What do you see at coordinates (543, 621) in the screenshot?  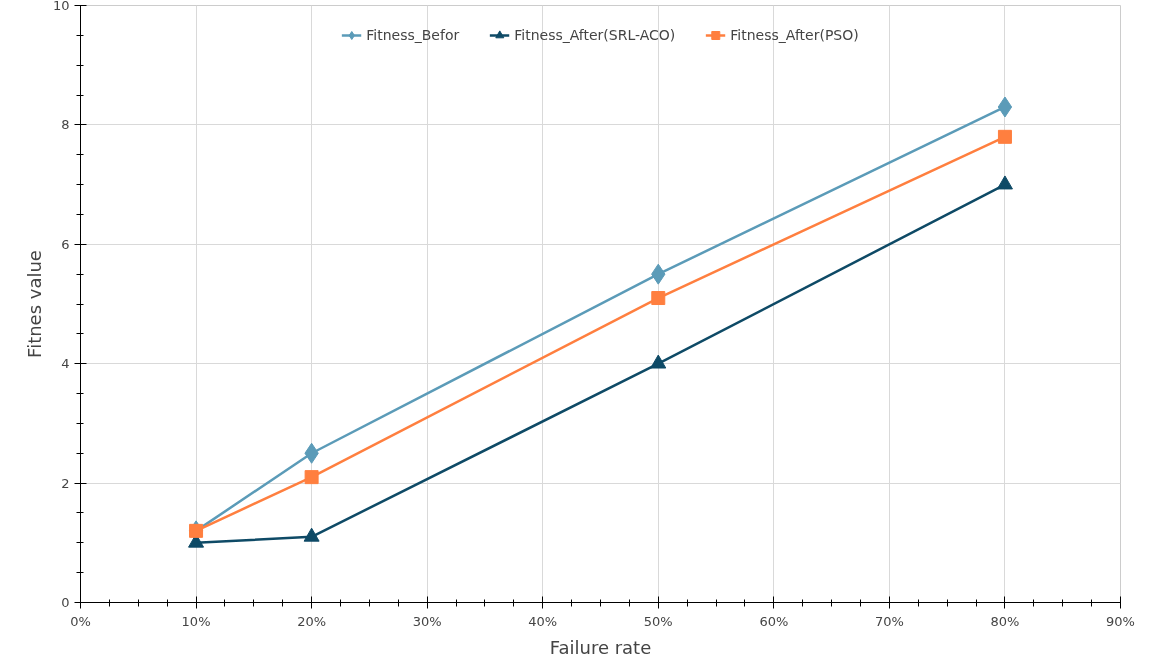 I see `x-tick-label: 40%` at bounding box center [543, 621].